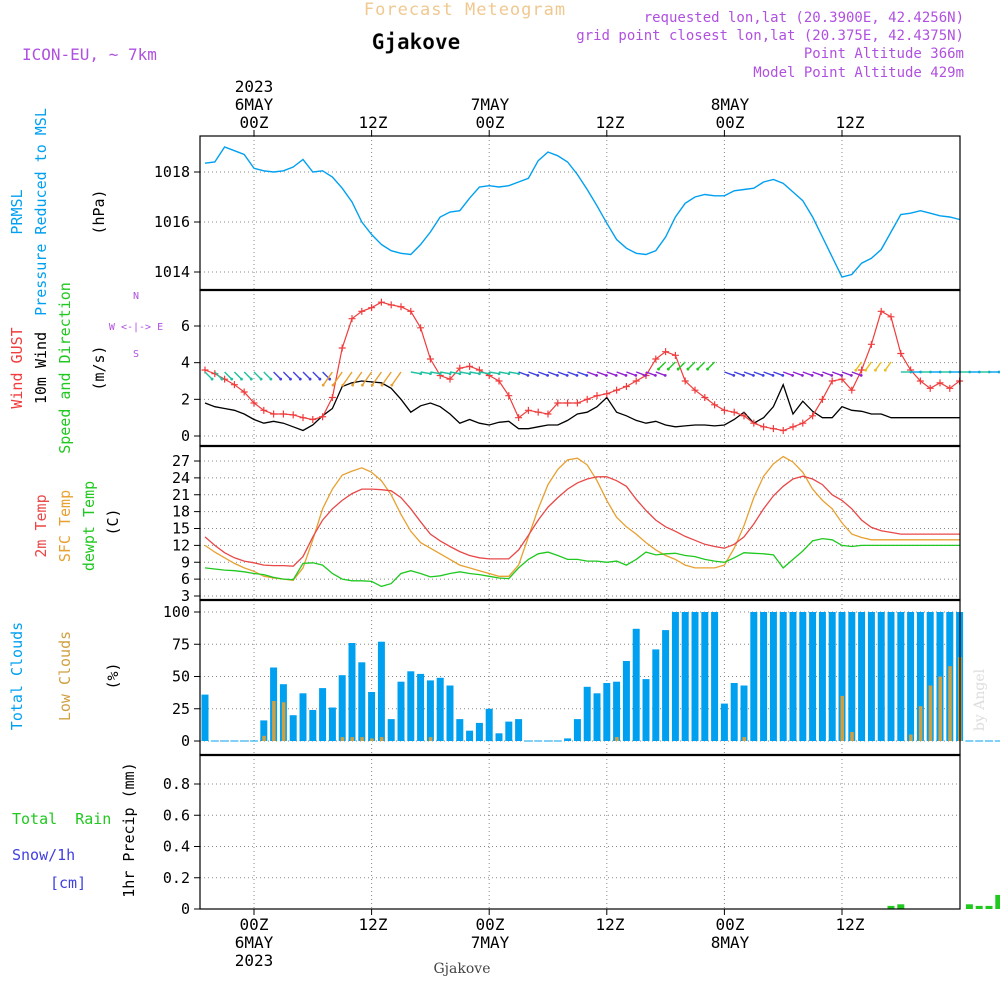  Describe the element at coordinates (185, 596) in the screenshot. I see `y-tick-label: 3` at that location.